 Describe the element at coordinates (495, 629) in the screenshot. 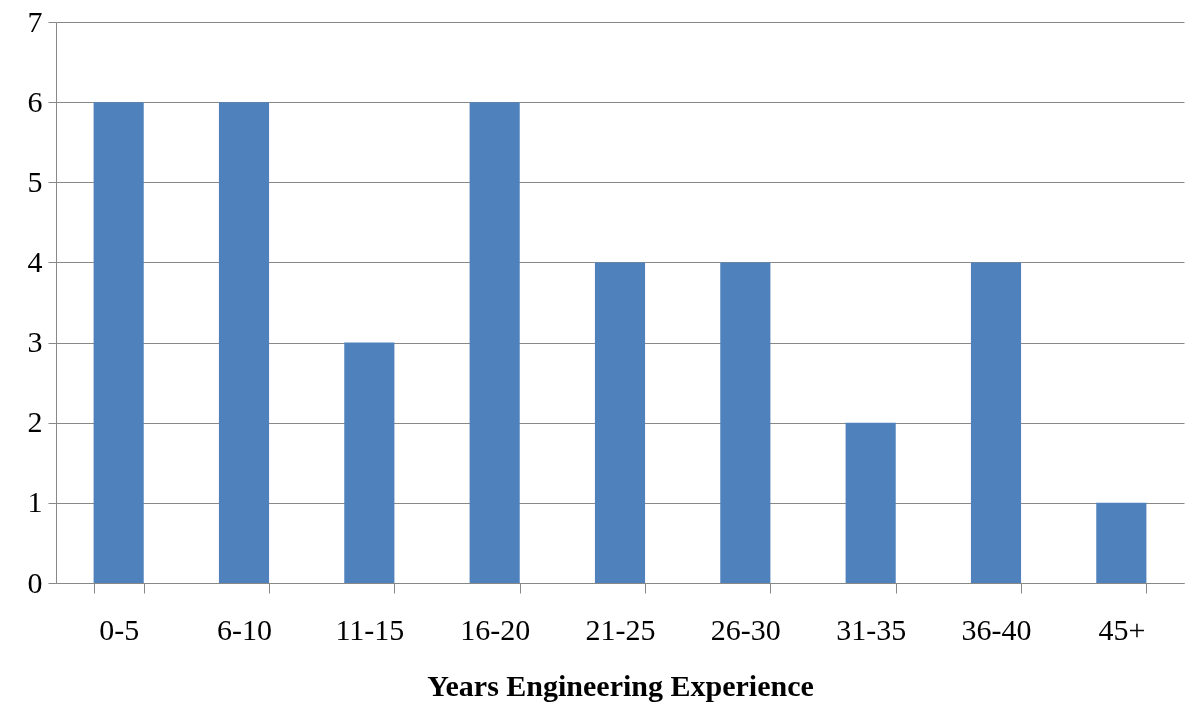

I see `x-tick-label: 16-20` at that location.